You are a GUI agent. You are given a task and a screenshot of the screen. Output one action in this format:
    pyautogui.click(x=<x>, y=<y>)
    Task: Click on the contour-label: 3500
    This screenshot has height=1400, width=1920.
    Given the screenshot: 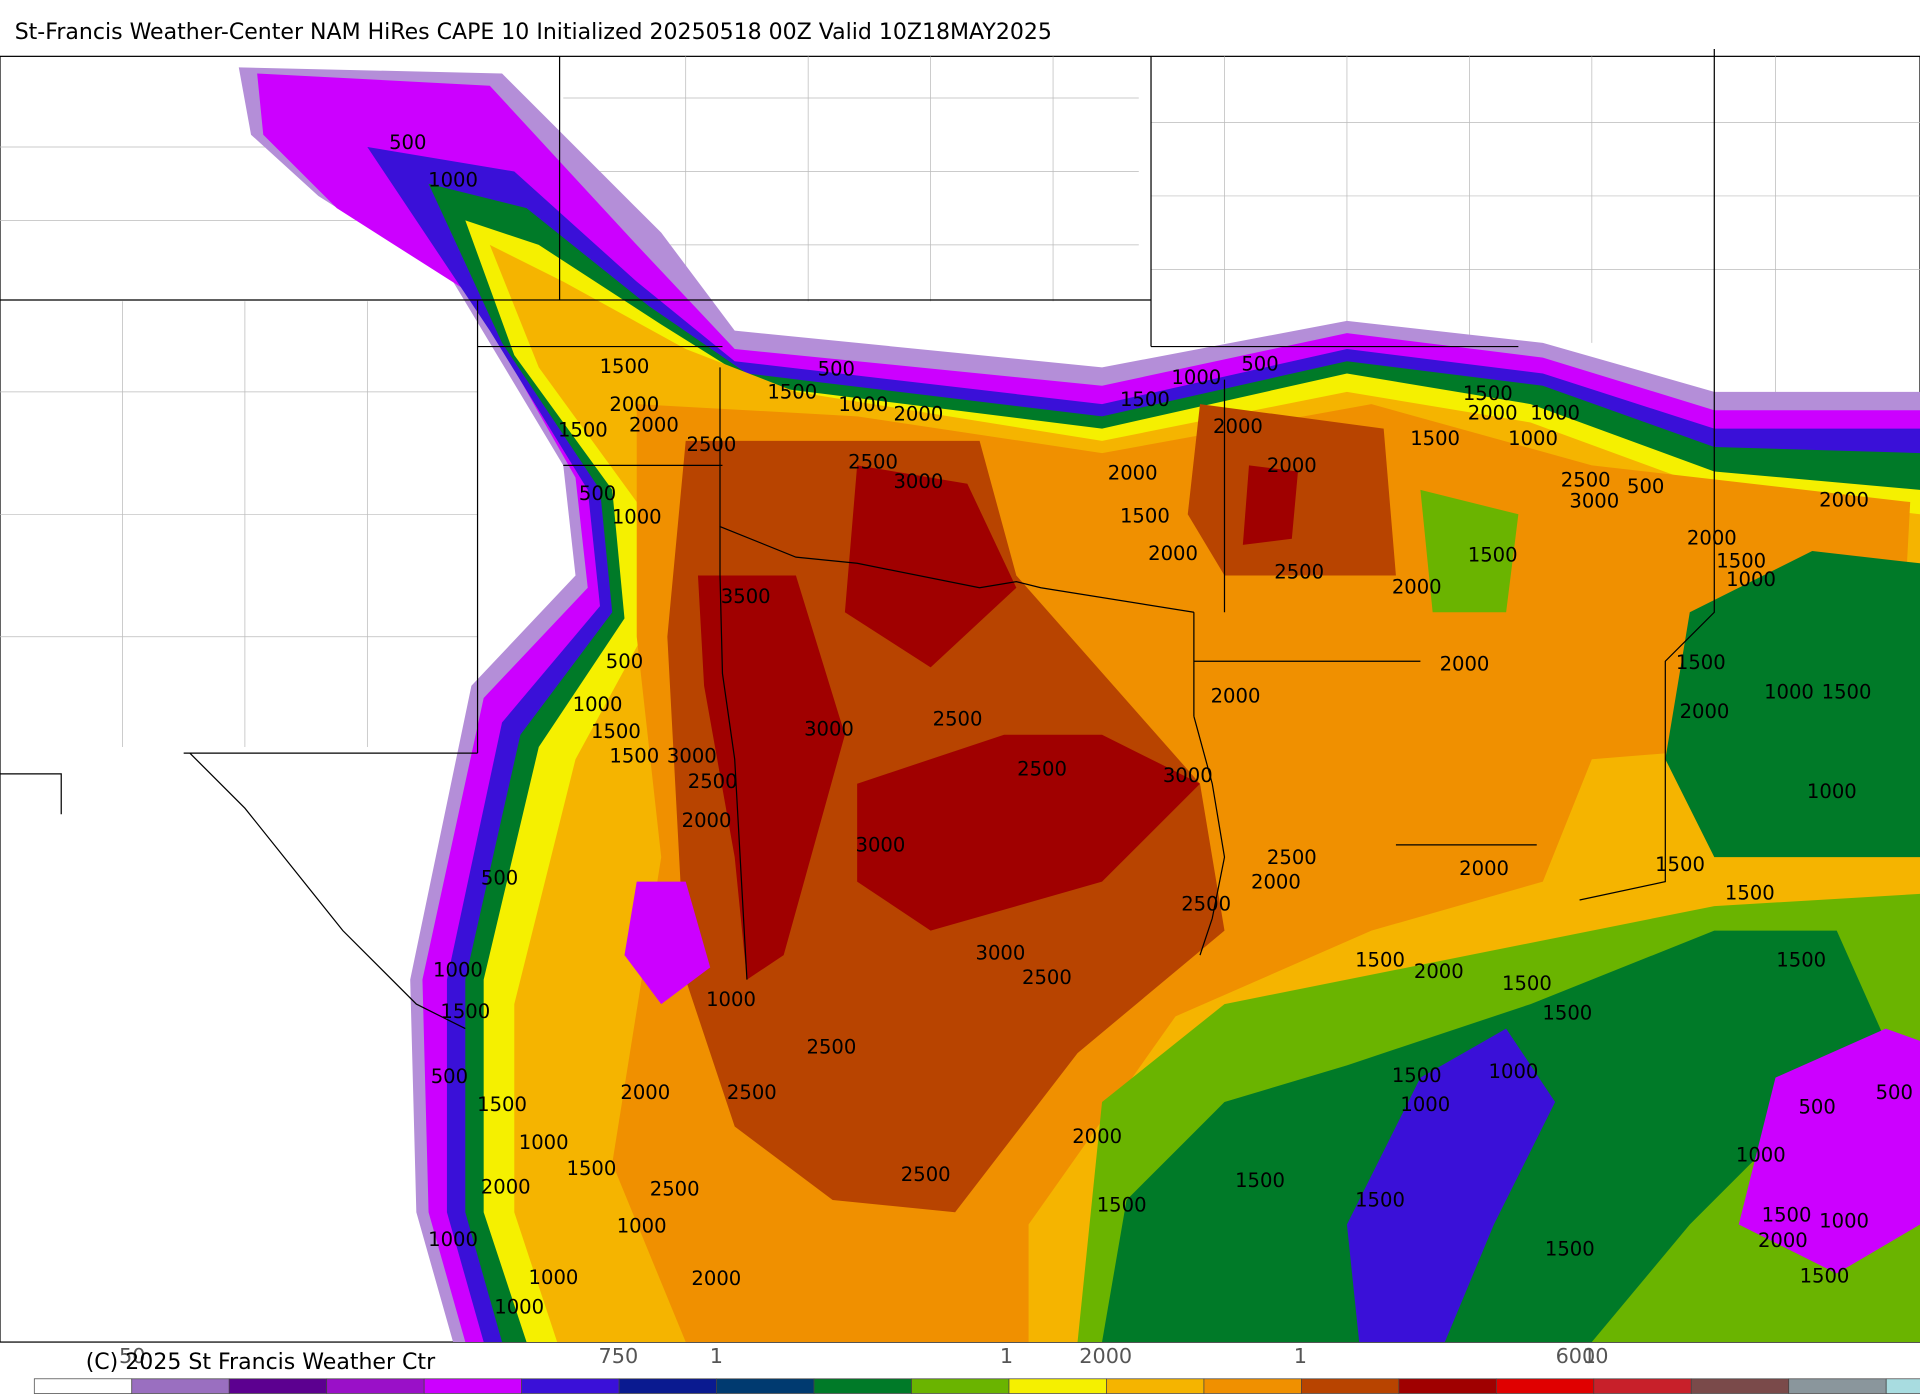 What is the action you would take?
    pyautogui.click(x=746, y=596)
    